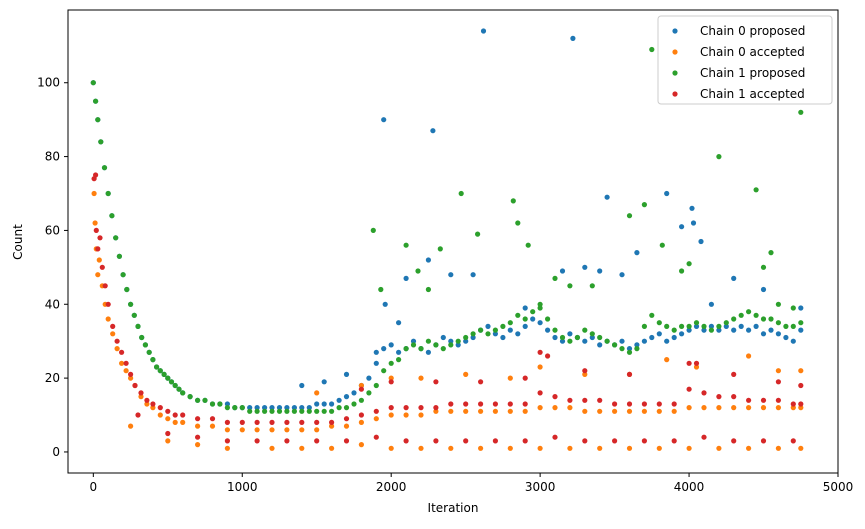 Image resolution: width=865 pixels, height=529 pixels. What do you see at coordinates (745, 60) in the screenshot?
I see `legend-frame` at bounding box center [745, 60].